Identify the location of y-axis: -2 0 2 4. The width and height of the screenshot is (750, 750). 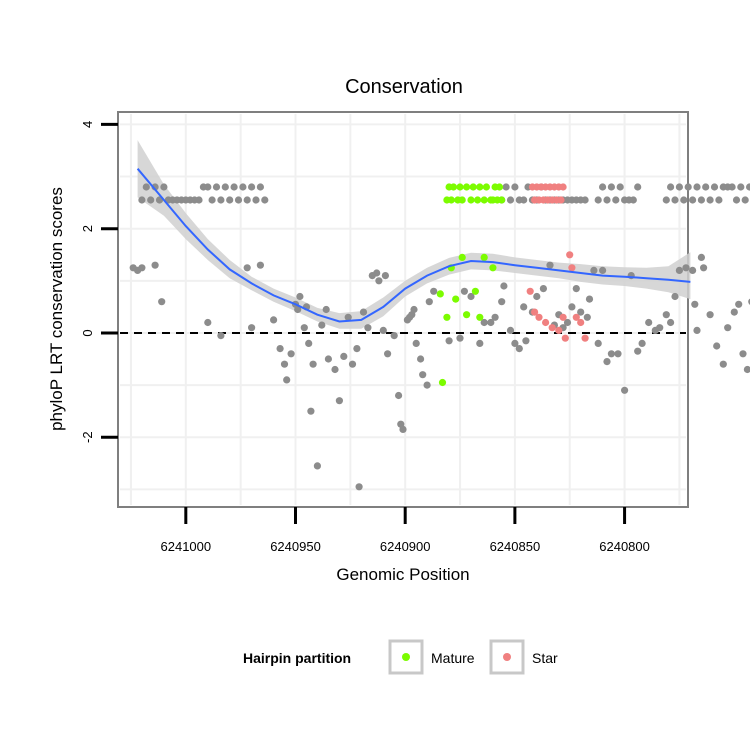
(99, 282).